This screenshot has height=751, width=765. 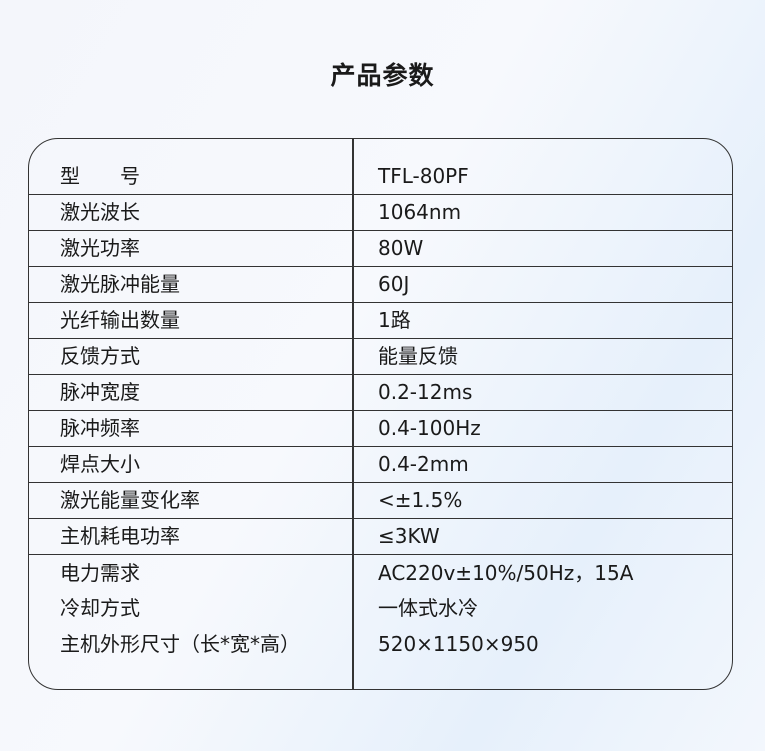 I want to click on spec-label: 激光波长, so click(x=100, y=212).